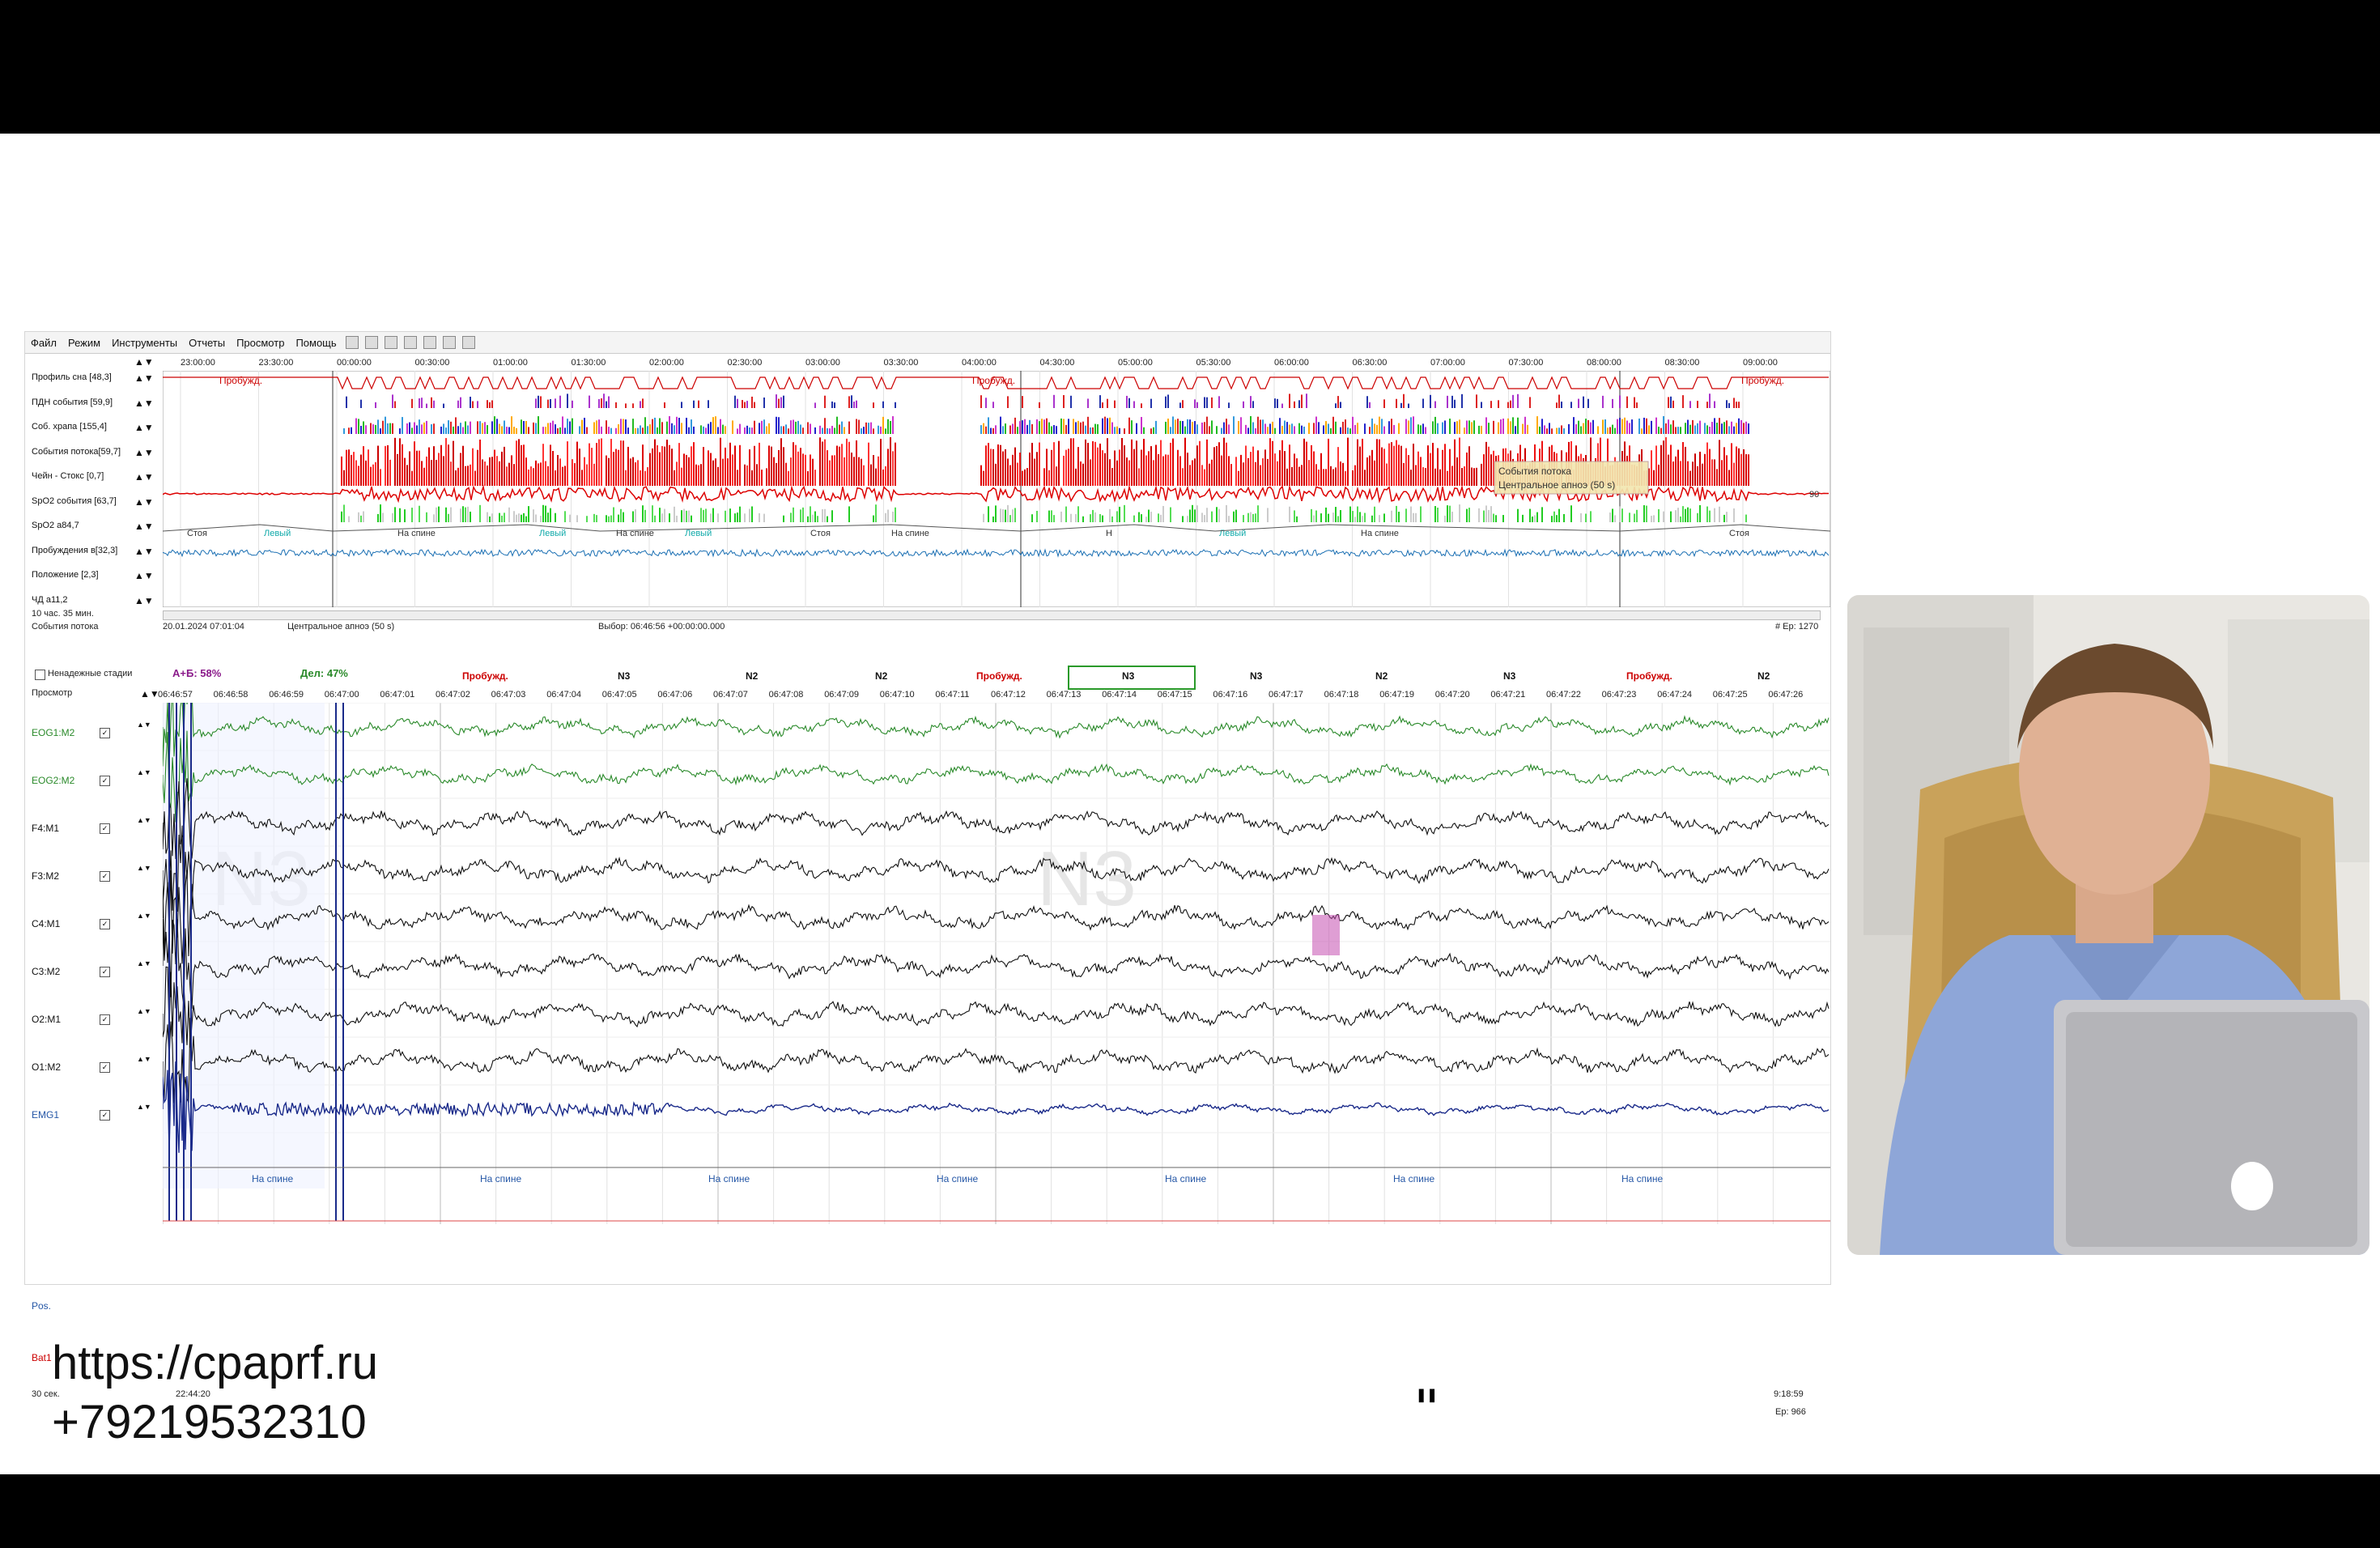 The image size is (2380, 1548). I want to click on toolbar-fft-icon, so click(430, 342).